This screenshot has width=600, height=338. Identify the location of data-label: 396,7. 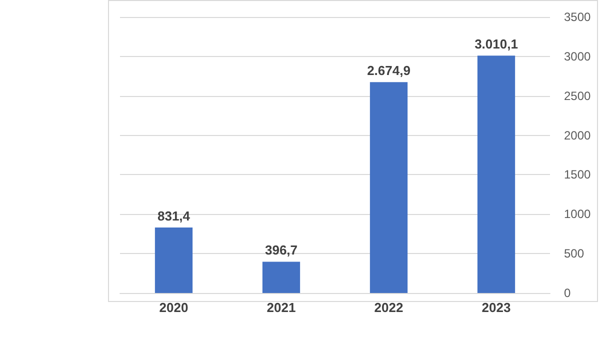
(281, 250).